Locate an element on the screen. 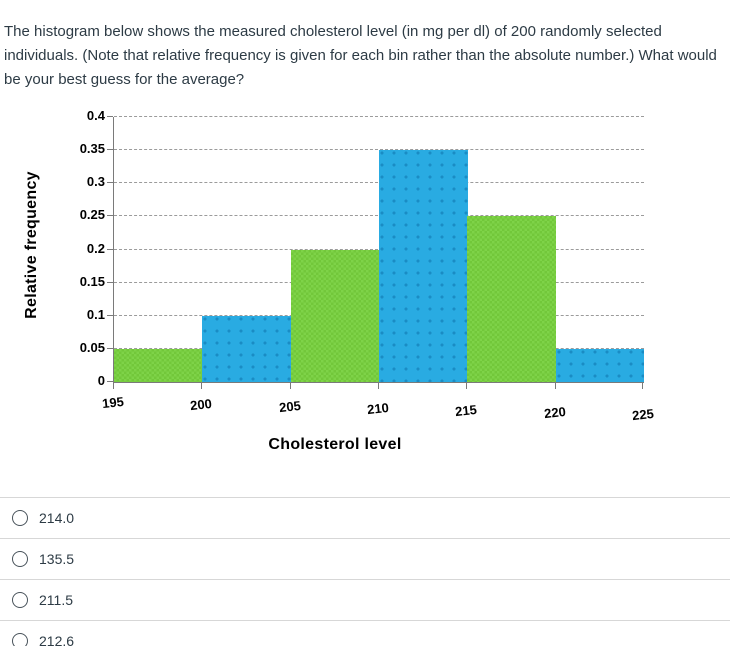 This screenshot has height=646, width=730. option-label: 214.0 is located at coordinates (57, 518).